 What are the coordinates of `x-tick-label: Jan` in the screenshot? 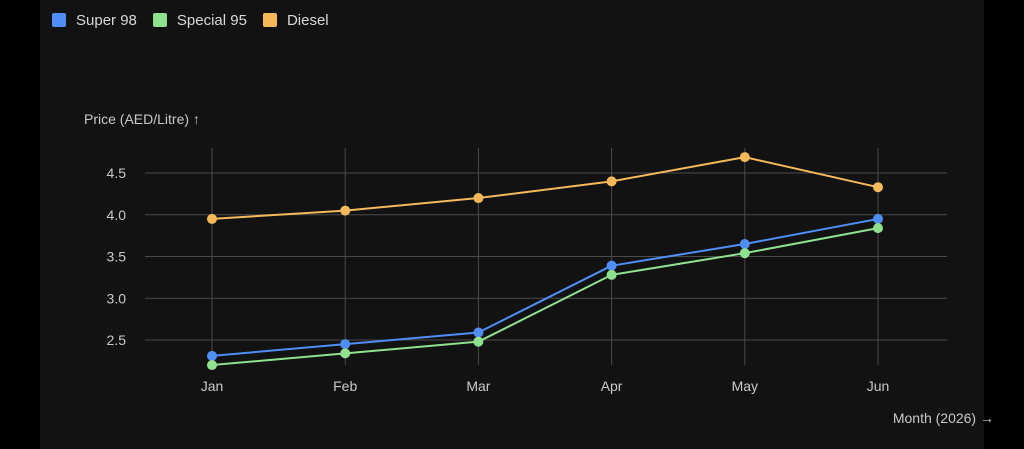 It's located at (212, 386).